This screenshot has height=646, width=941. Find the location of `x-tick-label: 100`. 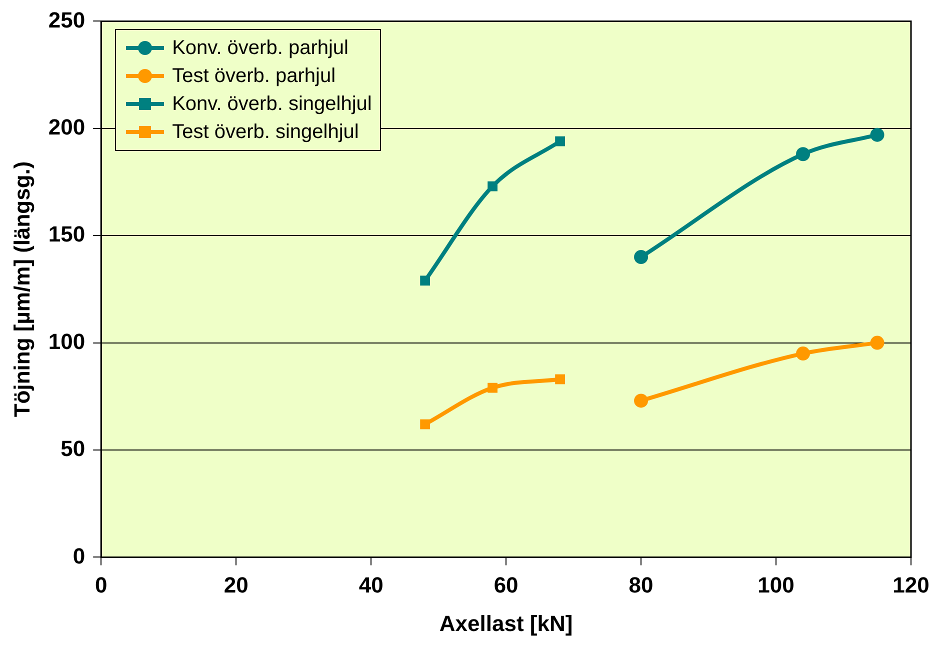

x-tick-label: 100 is located at coordinates (776, 585).